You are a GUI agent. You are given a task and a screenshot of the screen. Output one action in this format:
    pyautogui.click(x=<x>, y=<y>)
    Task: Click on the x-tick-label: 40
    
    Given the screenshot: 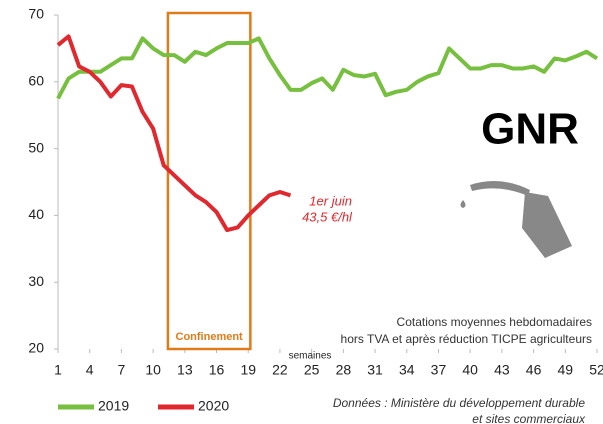 What is the action you would take?
    pyautogui.click(x=470, y=370)
    